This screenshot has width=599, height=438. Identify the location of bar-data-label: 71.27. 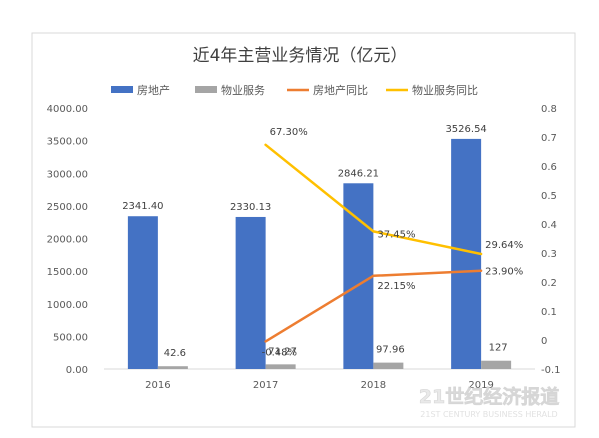
(282, 351).